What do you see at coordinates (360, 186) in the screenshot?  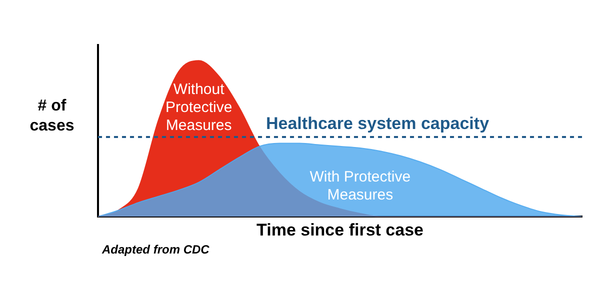 I see `series-label: With Protective Measures` at bounding box center [360, 186].